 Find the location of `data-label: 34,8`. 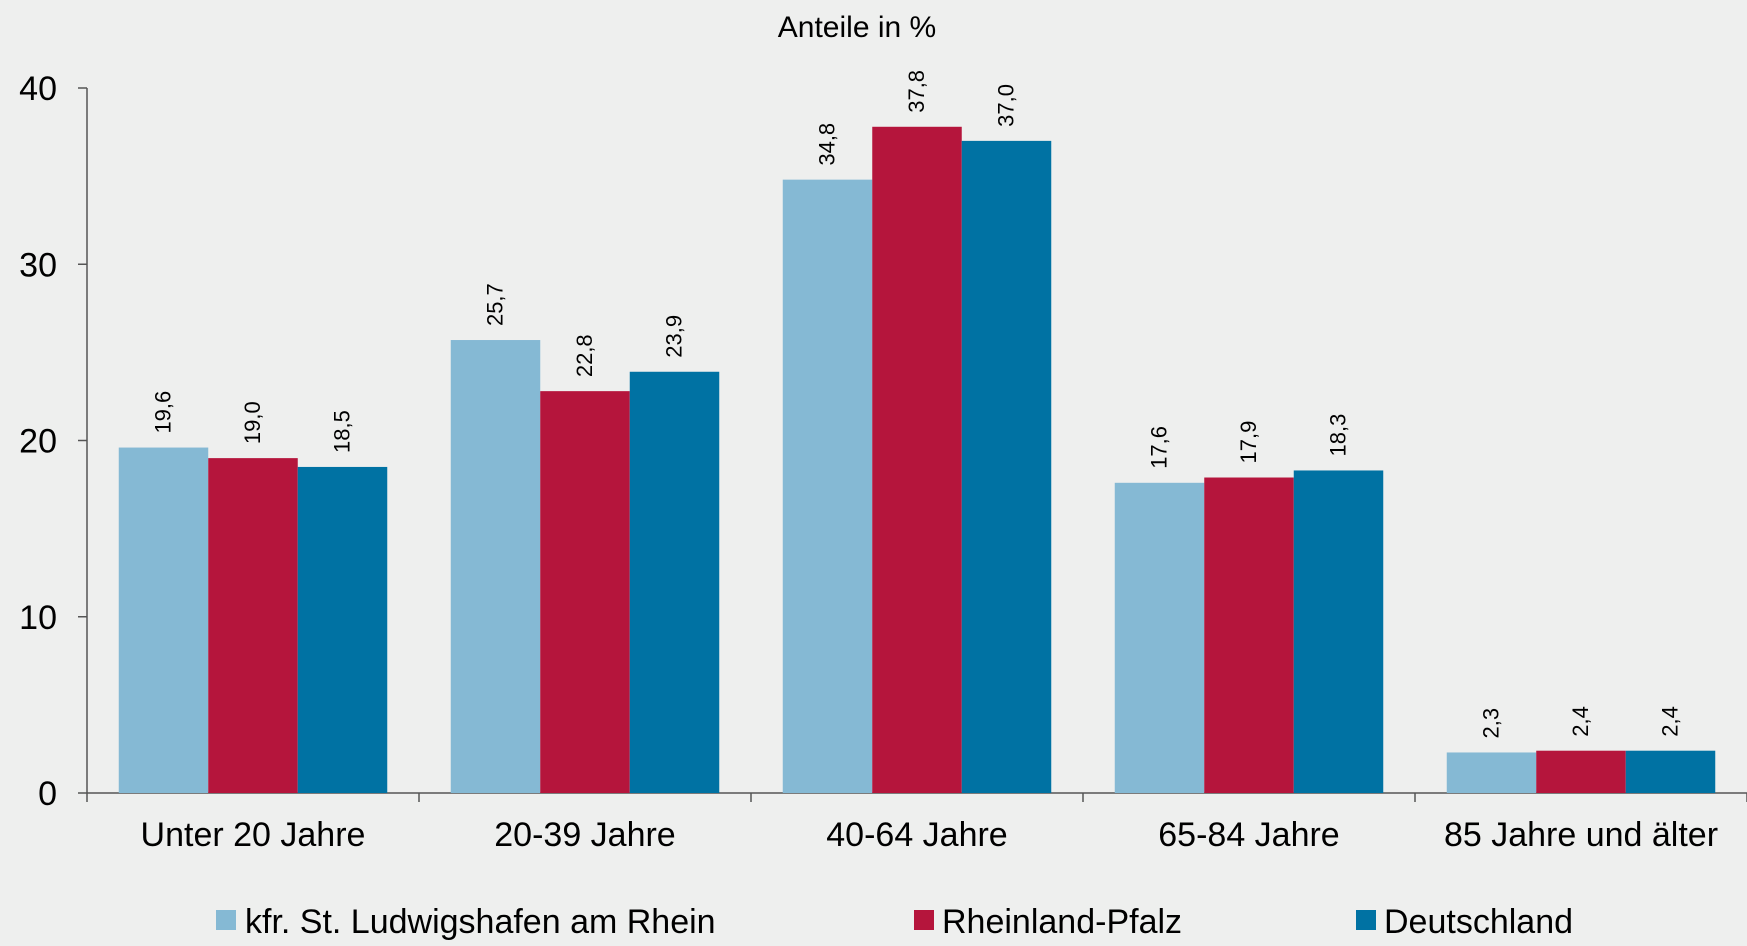

data-label: 34,8 is located at coordinates (827, 144).